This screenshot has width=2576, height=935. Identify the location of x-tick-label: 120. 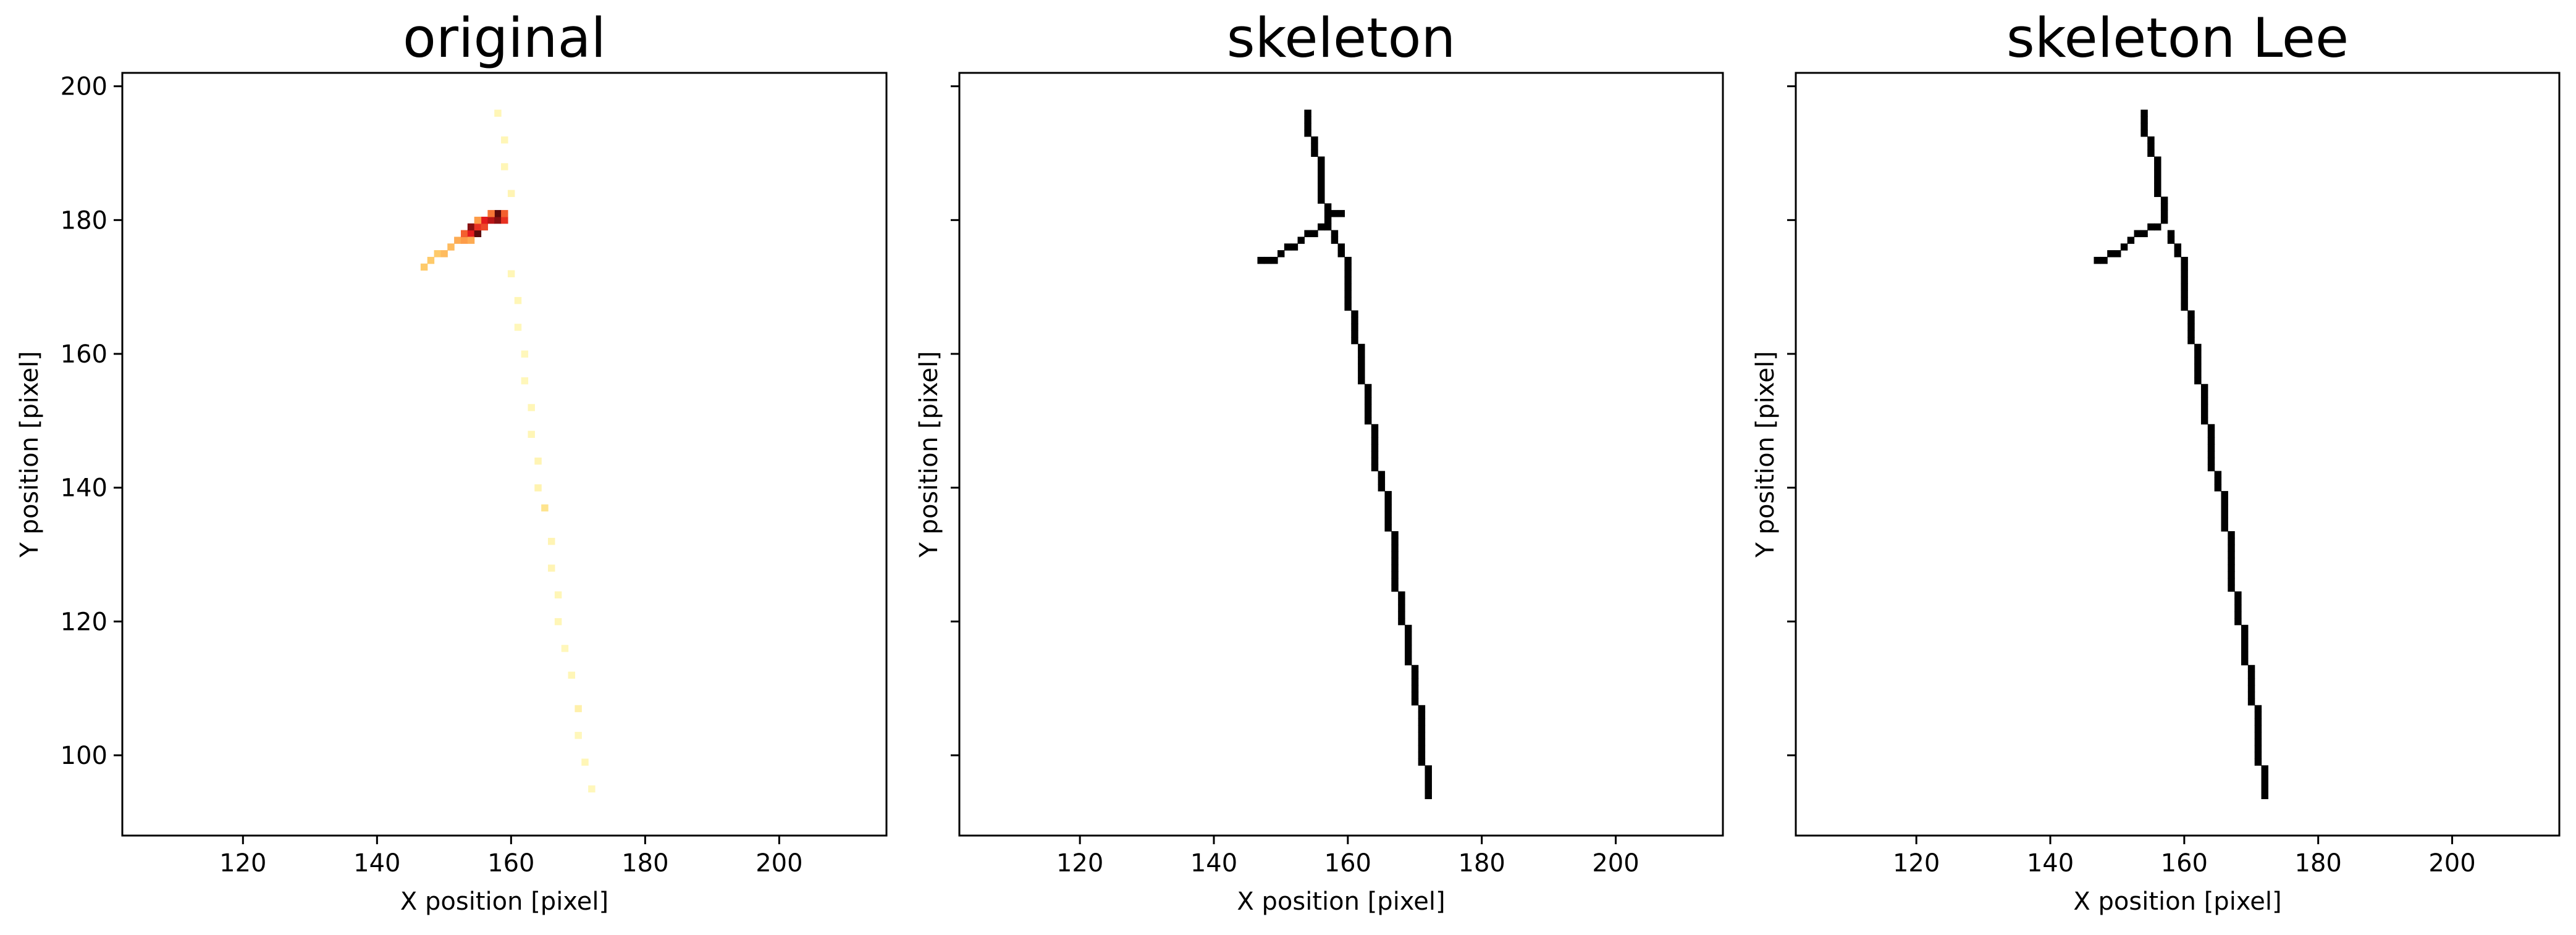
(1916, 863).